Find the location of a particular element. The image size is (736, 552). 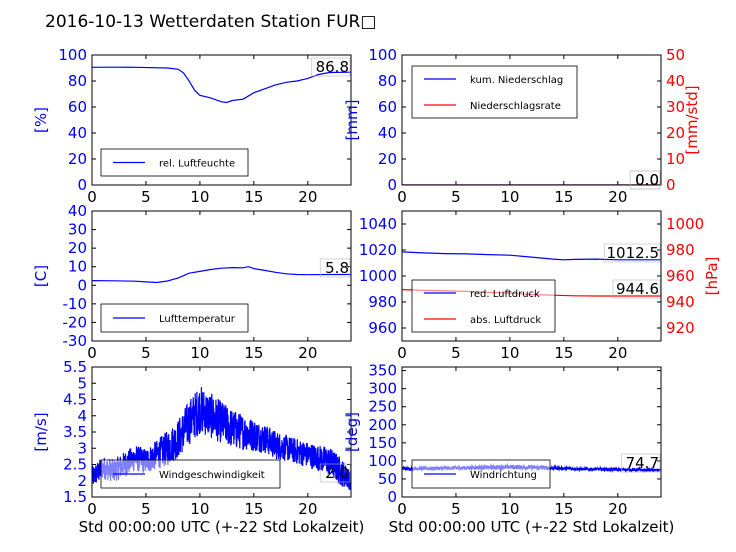

legend-label: Niederschlagsrate is located at coordinates (515, 106).